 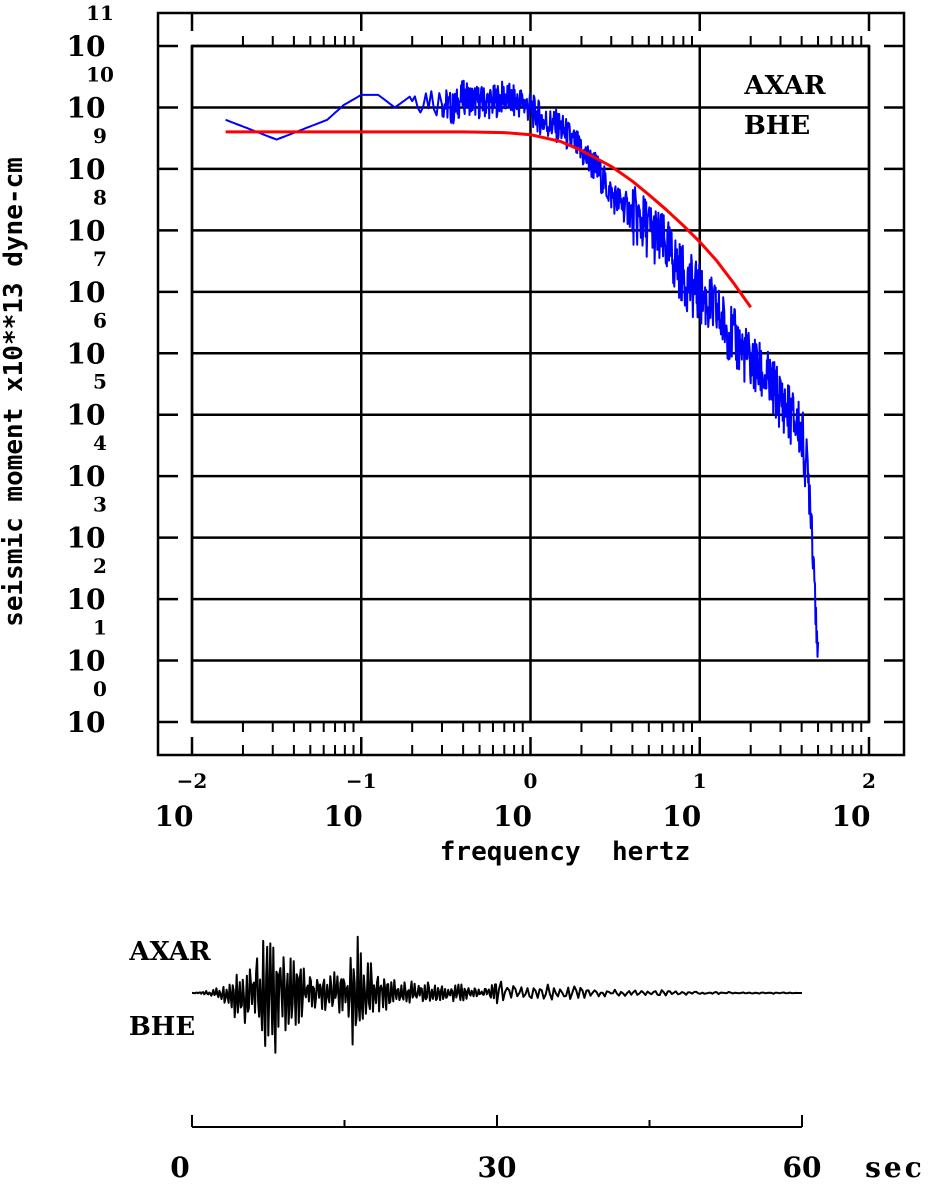 What do you see at coordinates (784, 86) in the screenshot?
I see `station-label: AXAR` at bounding box center [784, 86].